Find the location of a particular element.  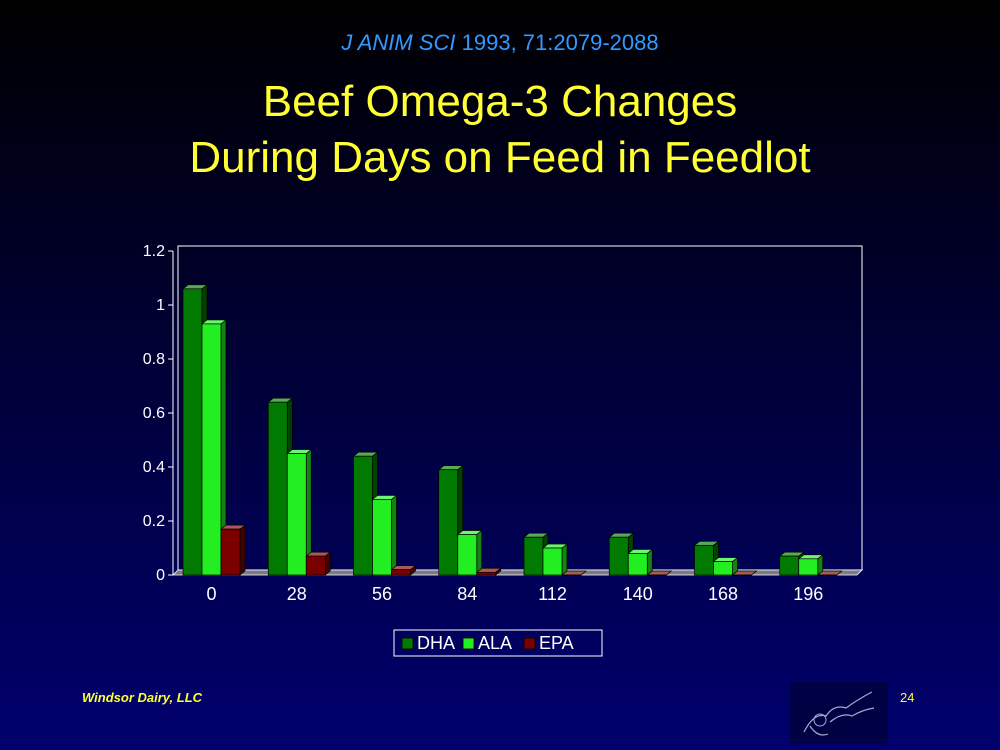

x-tick-label: 168 is located at coordinates (723, 594).